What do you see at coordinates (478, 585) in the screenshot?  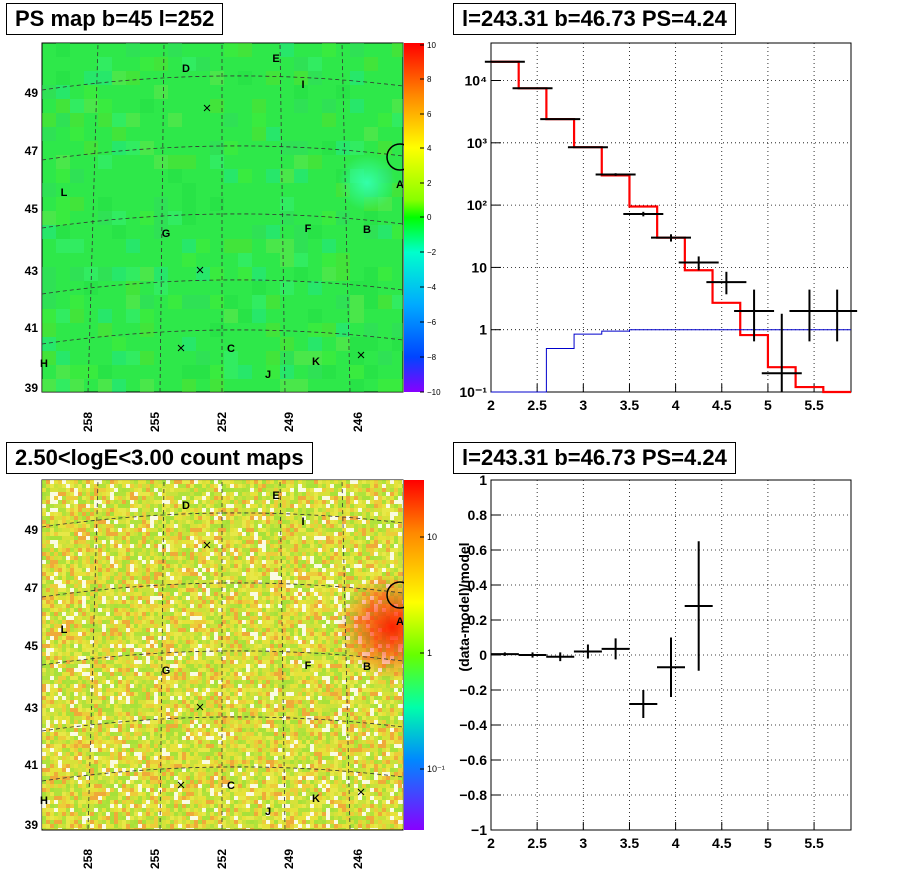 I see `y-tick-label: 0.4` at bounding box center [478, 585].